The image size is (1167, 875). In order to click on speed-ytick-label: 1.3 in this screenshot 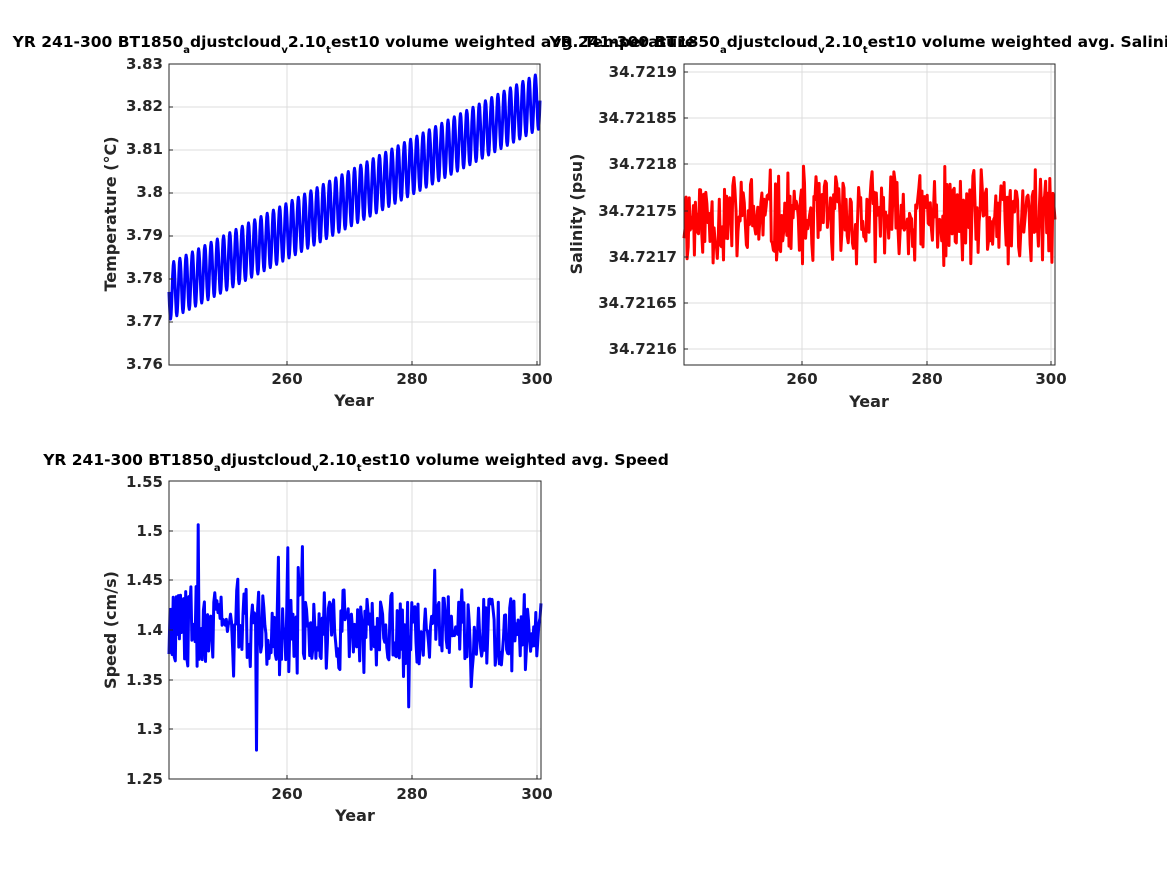, I will do `click(149, 729)`.